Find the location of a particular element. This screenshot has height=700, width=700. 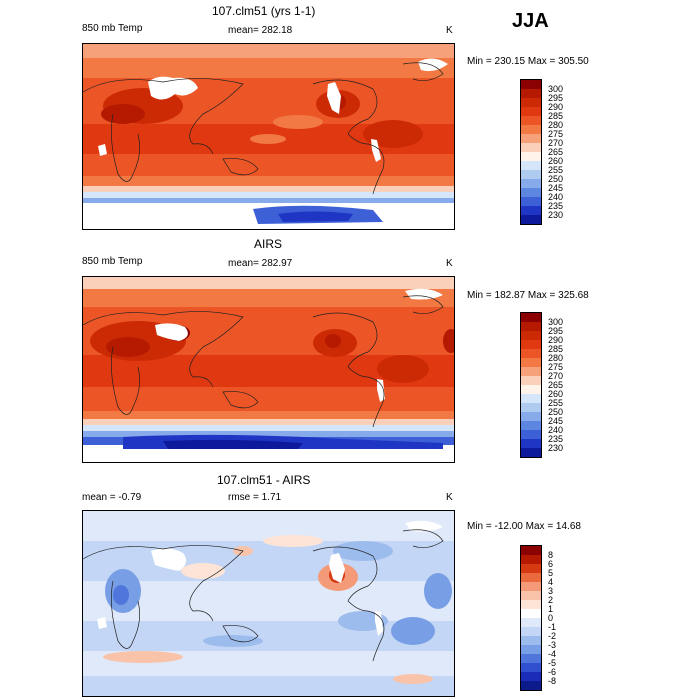

colorbar-tick-label: 5 is located at coordinates (551, 572).